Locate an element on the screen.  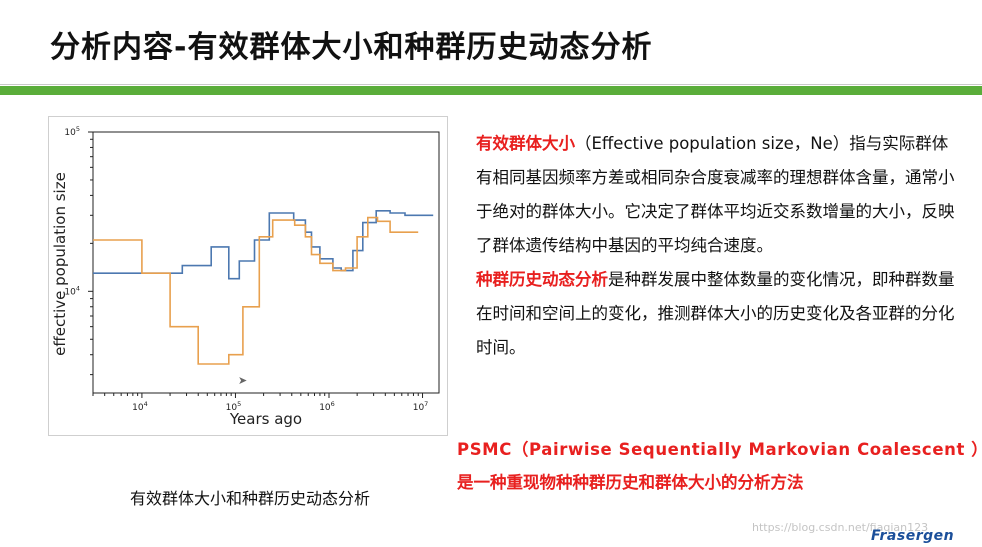
company-logo: Frasergen is located at coordinates (913, 536).